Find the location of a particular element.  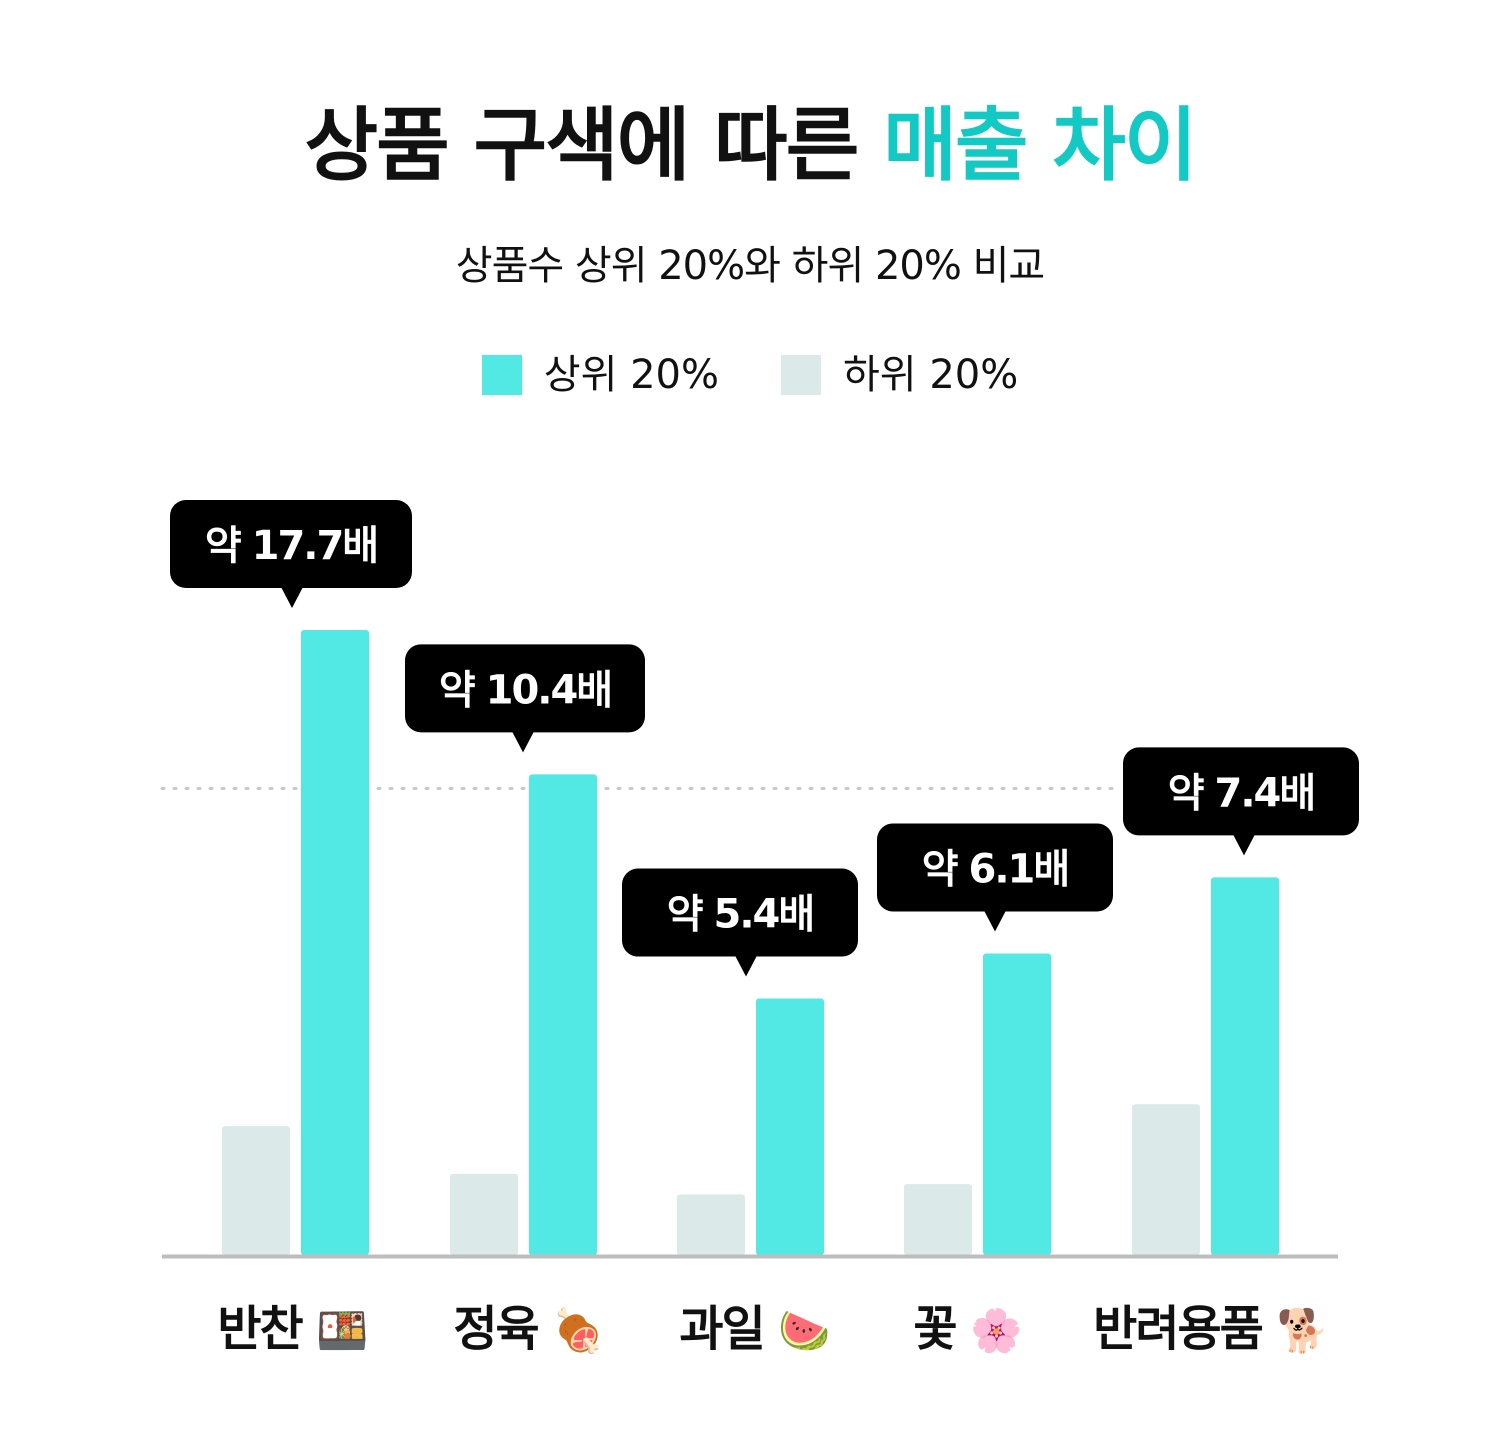

callout-label-3: 약 6.1배 is located at coordinates (995, 869).